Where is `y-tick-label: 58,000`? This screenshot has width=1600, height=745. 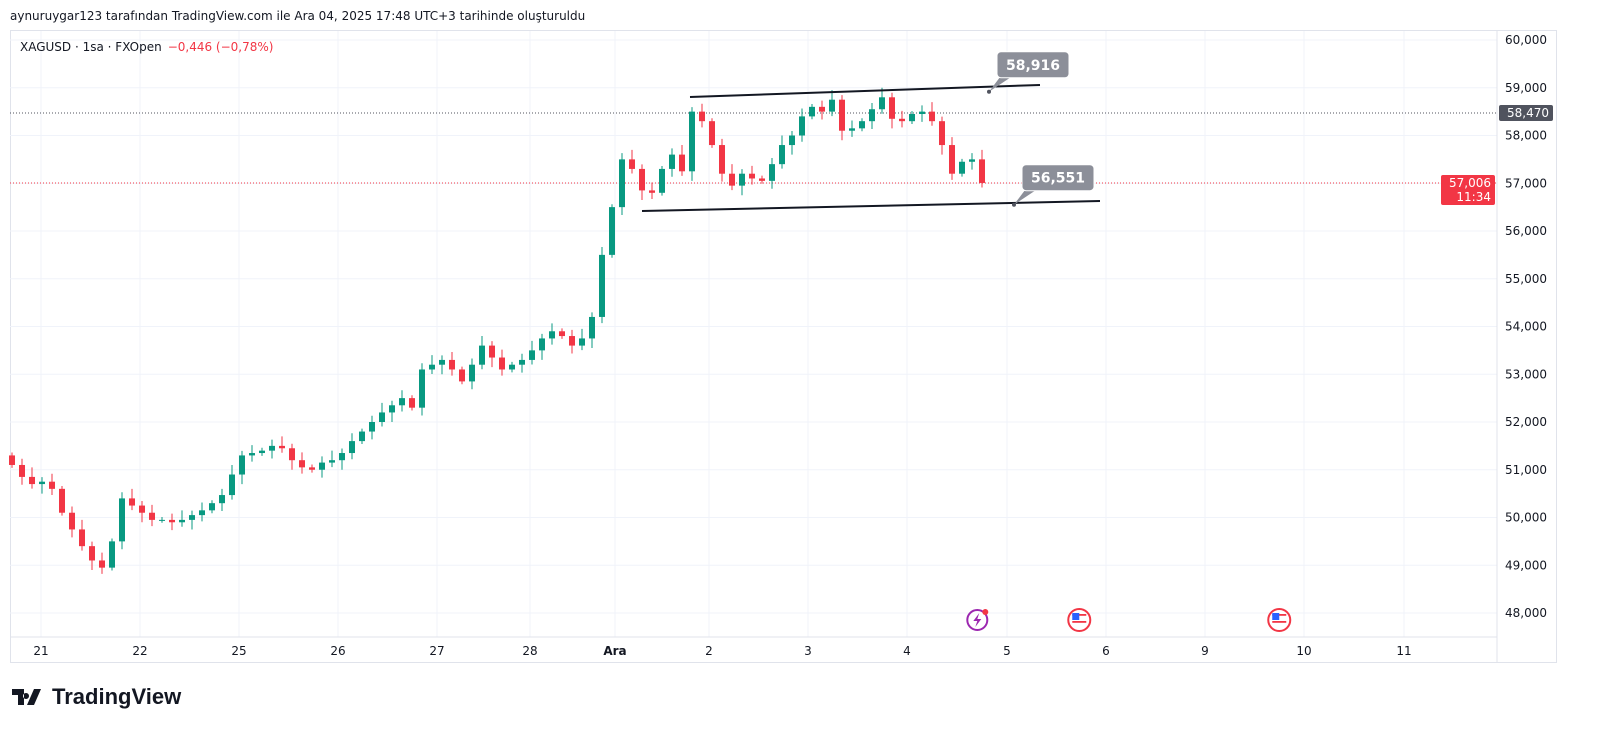
y-tick-label: 58,000 is located at coordinates (1526, 136).